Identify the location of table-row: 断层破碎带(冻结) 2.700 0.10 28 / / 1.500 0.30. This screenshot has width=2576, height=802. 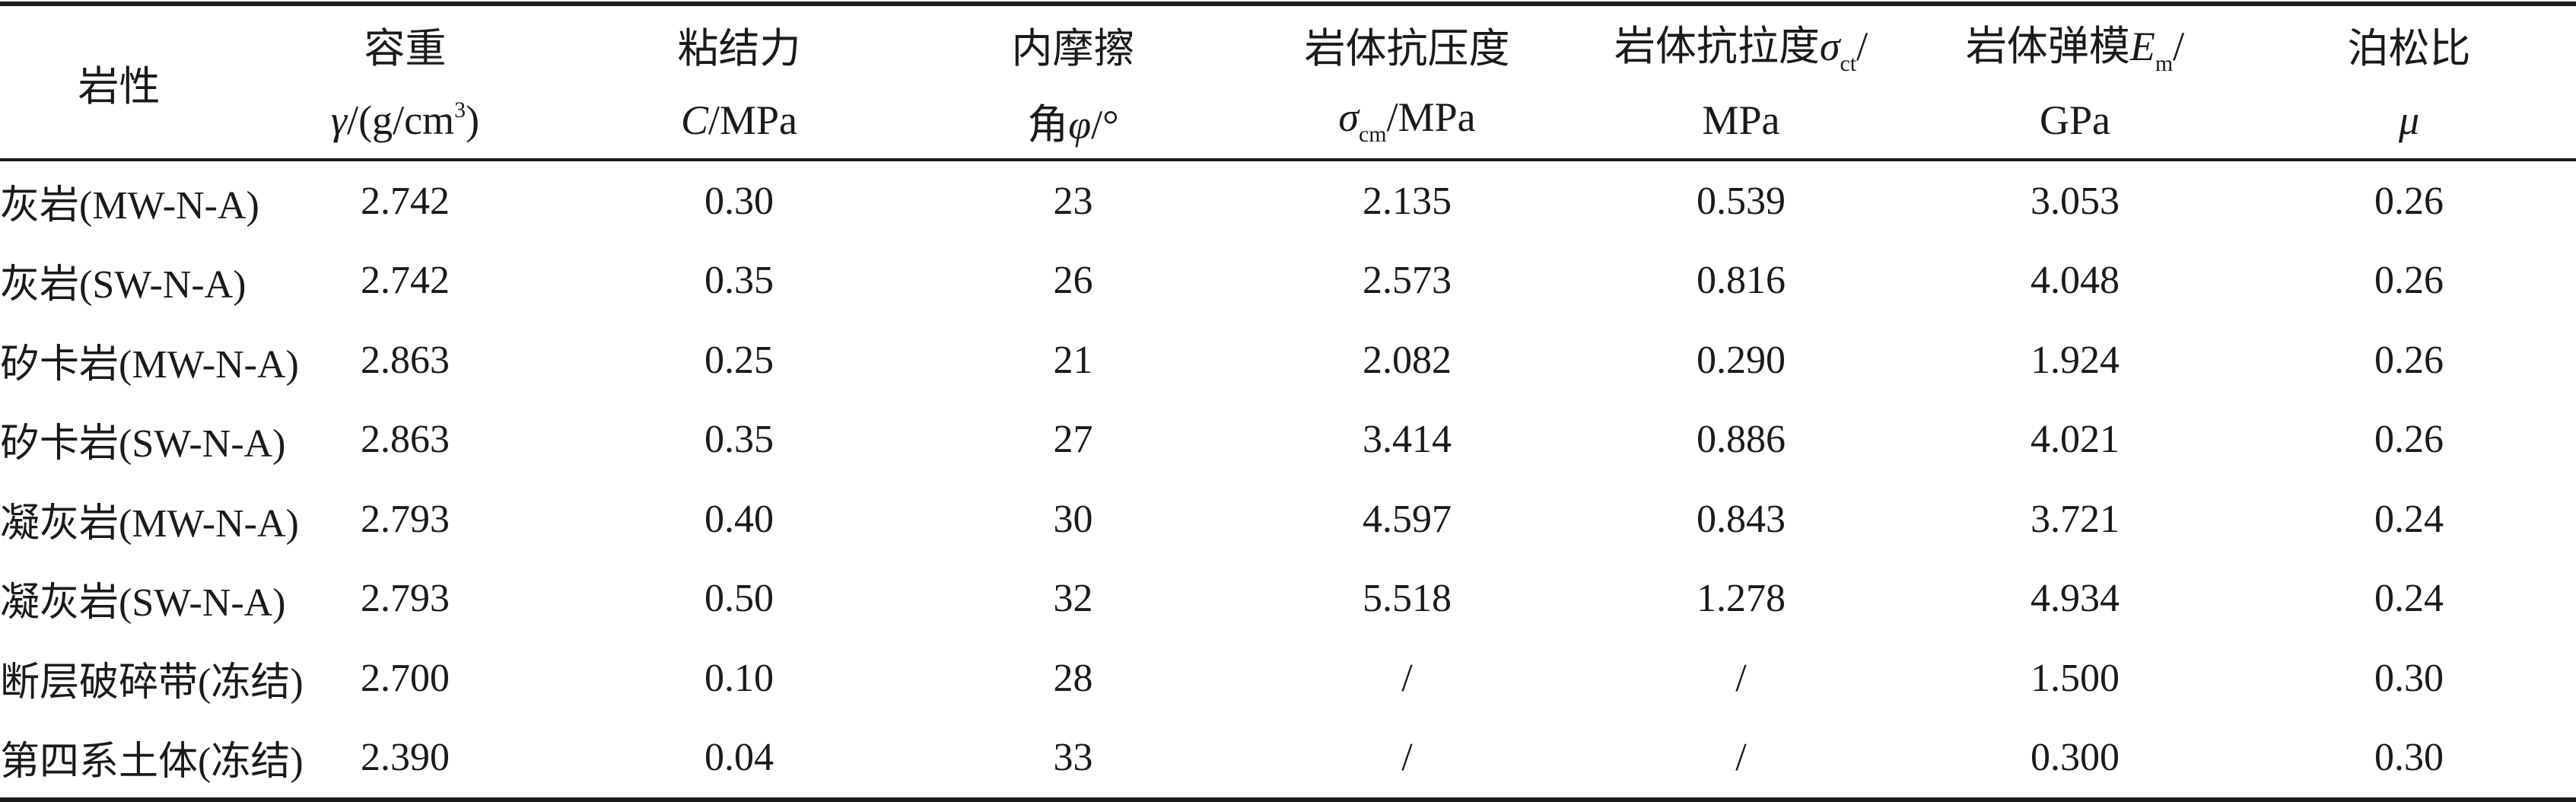
(1288, 678).